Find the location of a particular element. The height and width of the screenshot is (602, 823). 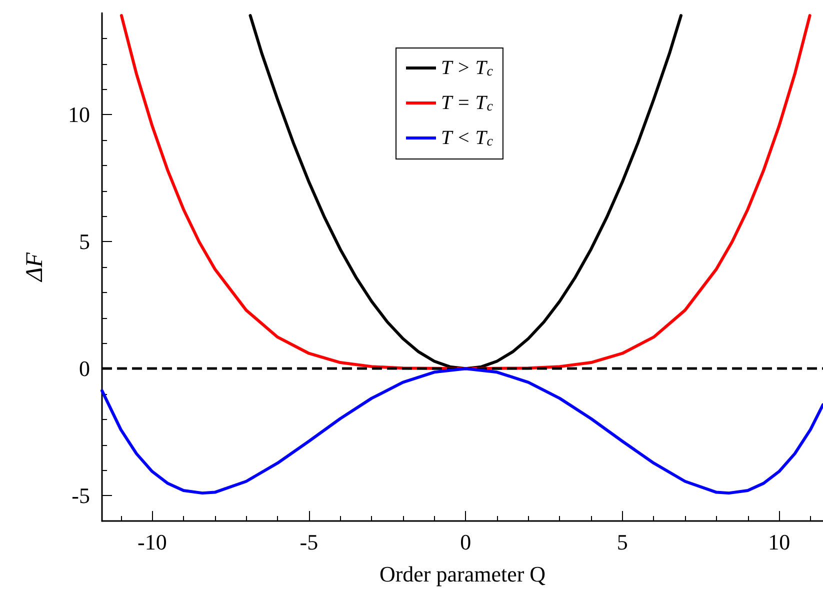

y-tick-label: 5 is located at coordinates (84, 241).